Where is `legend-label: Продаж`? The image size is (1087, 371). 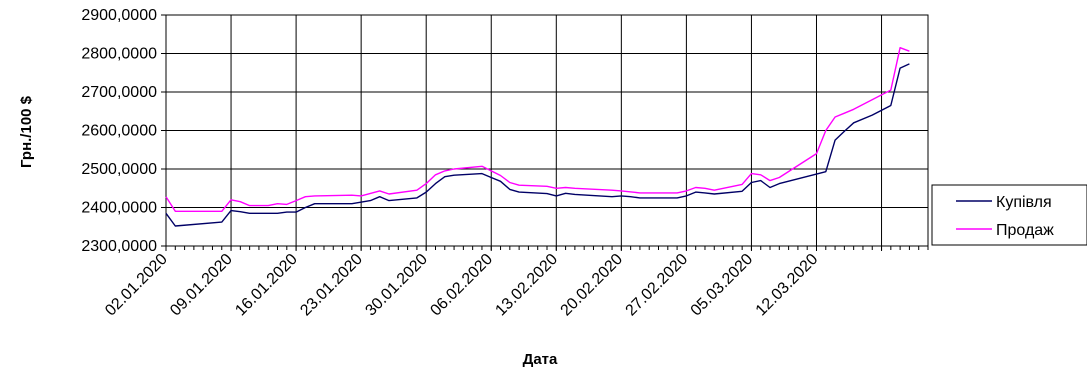 legend-label: Продаж is located at coordinates (1025, 230).